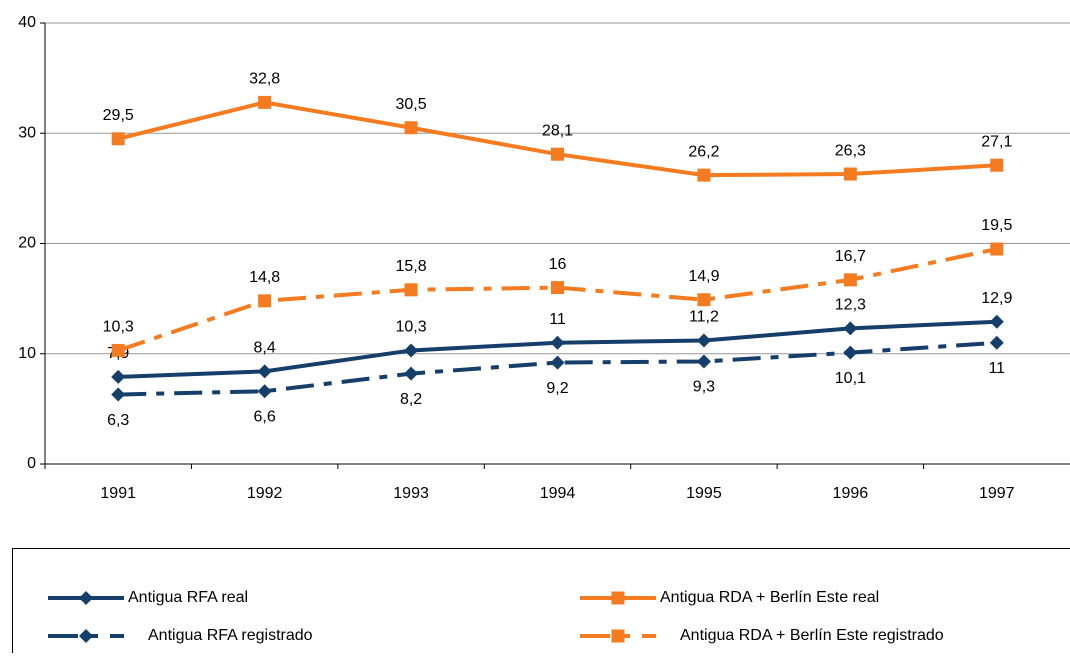 The width and height of the screenshot is (1070, 658). Describe the element at coordinates (558, 264) in the screenshot. I see `data-label: 16` at that location.